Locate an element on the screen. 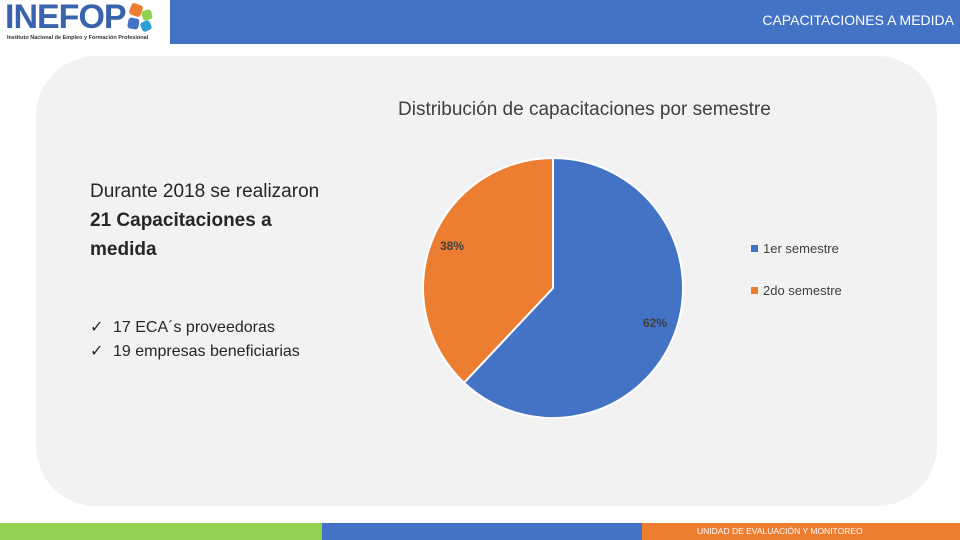 The image size is (960, 540). footer-segment-orange is located at coordinates (801, 531).